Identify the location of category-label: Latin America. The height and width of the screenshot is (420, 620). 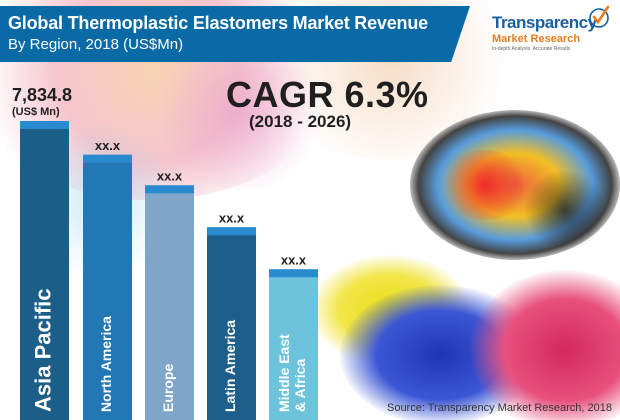
(230, 366).